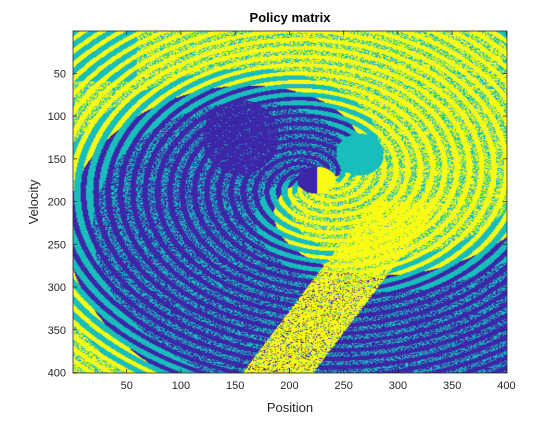  What do you see at coordinates (57, 203) in the screenshot?
I see `y-tick-label: 200` at bounding box center [57, 203].